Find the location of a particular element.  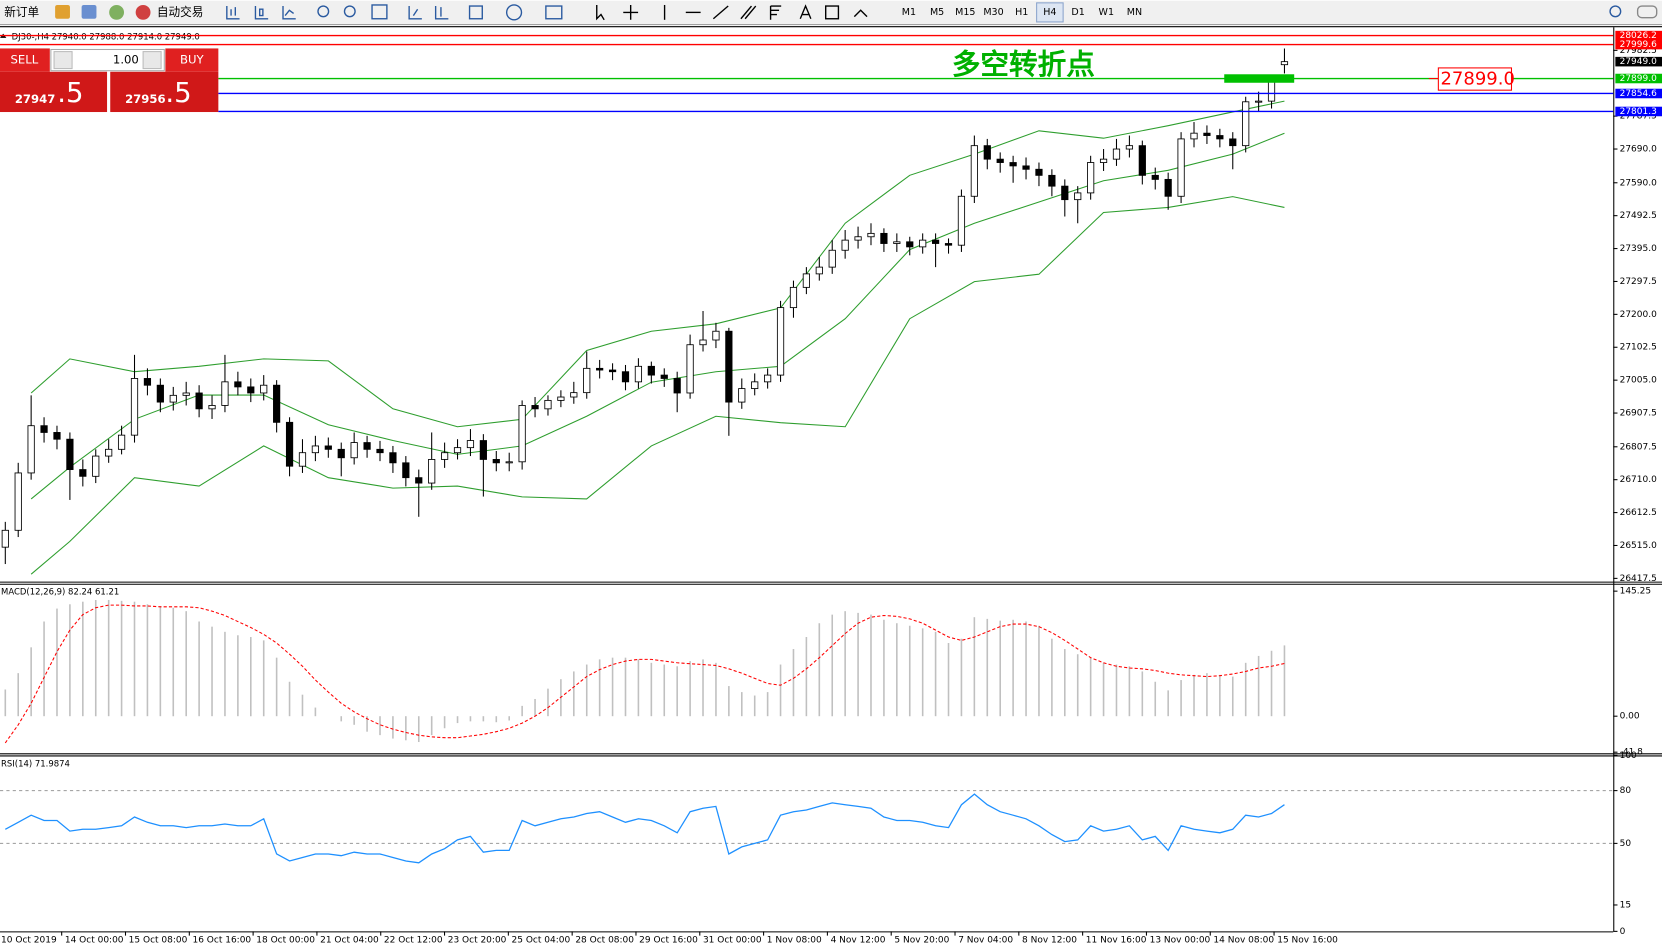

sell-label: SELL is located at coordinates (25, 60).